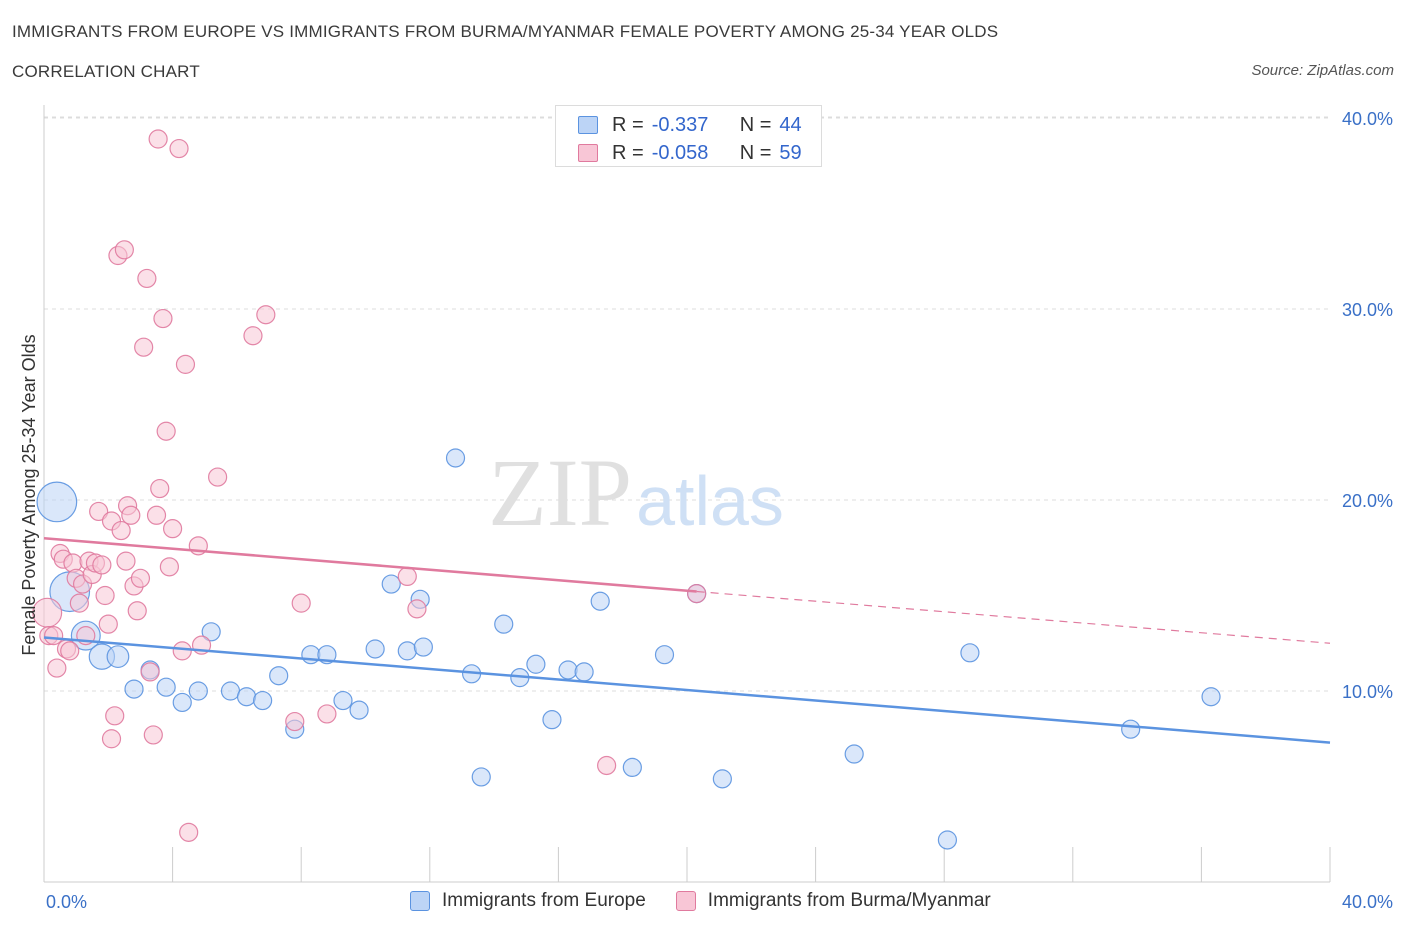  Describe the element at coordinates (1367, 310) in the screenshot. I see `y-tick-label: 30.0%` at that location.